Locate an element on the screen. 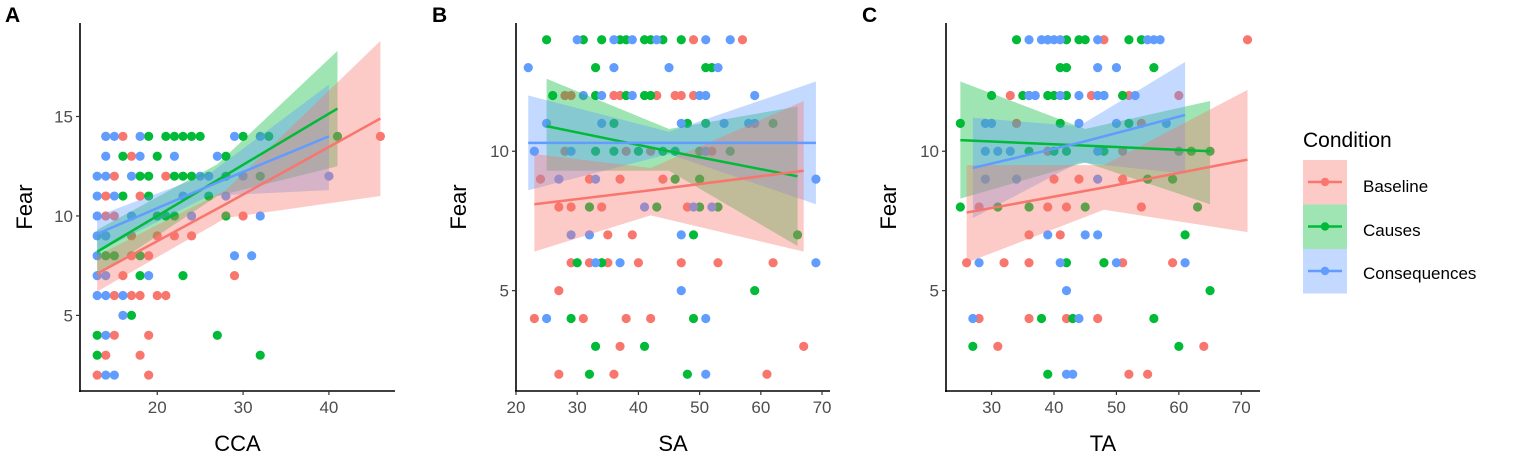 This screenshot has width=1535, height=472. x-tick-label: 50 is located at coordinates (699, 407).